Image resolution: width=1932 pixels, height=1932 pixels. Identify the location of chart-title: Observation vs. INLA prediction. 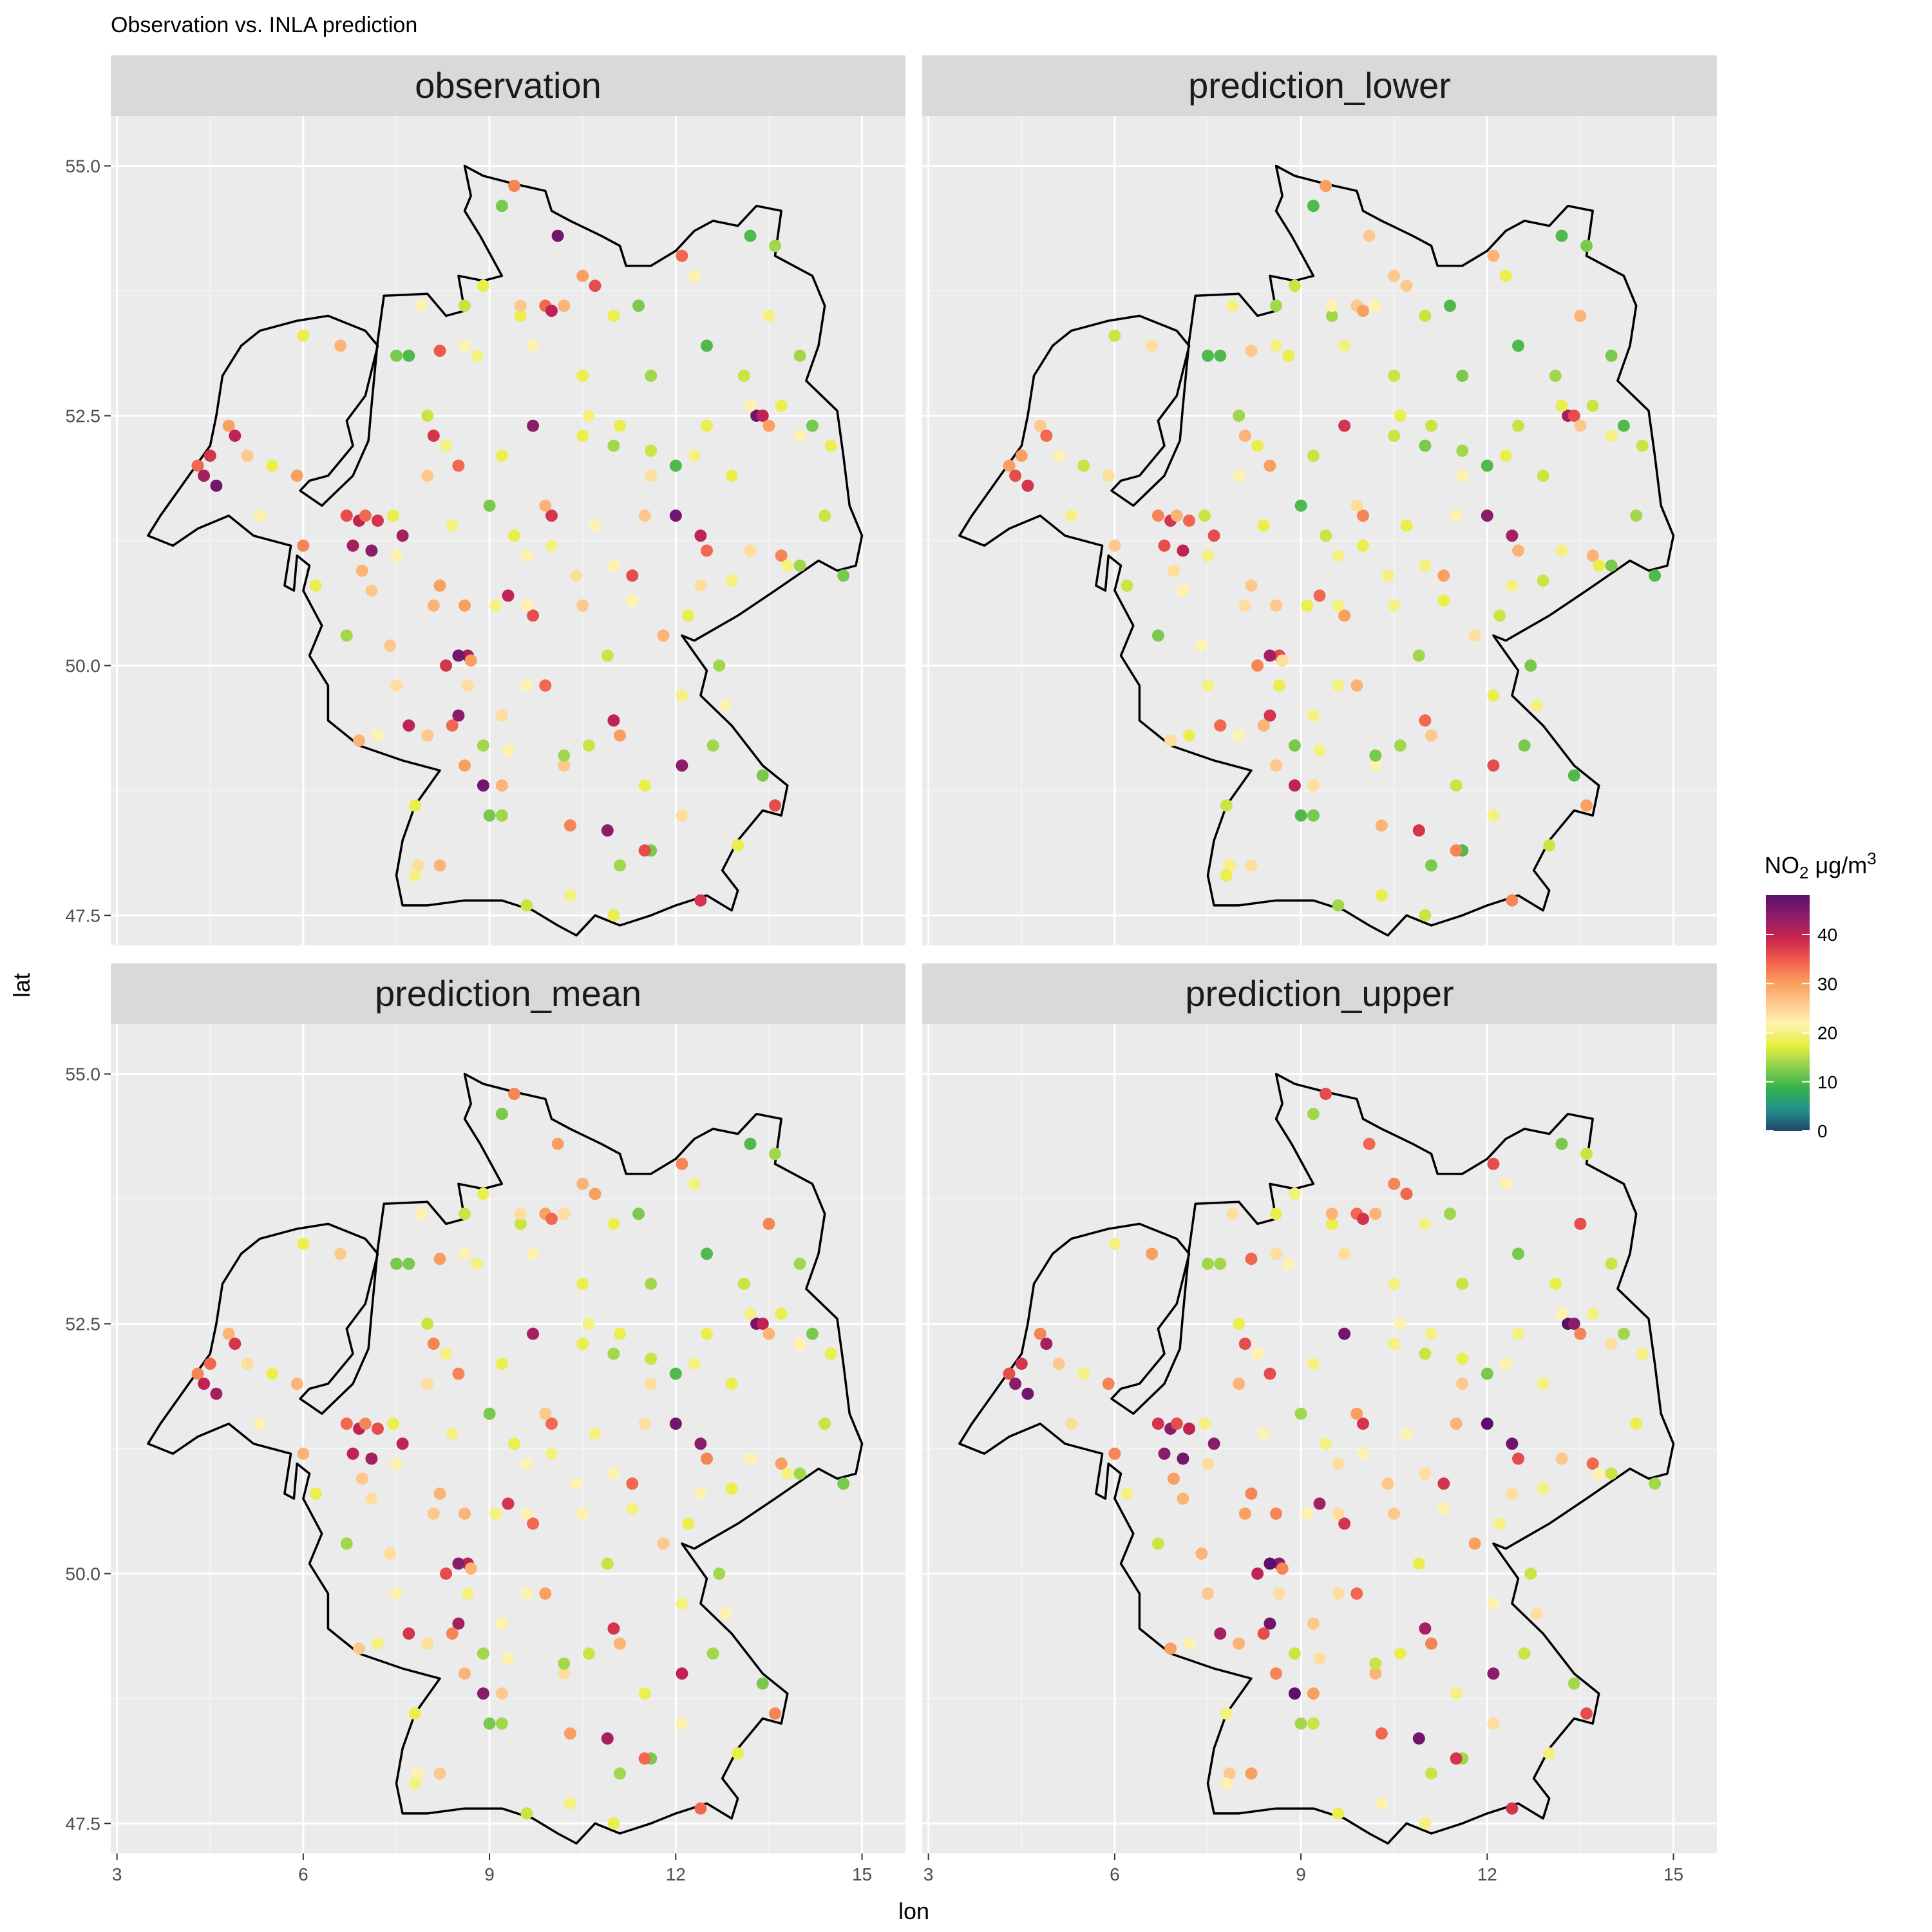
(264, 25).